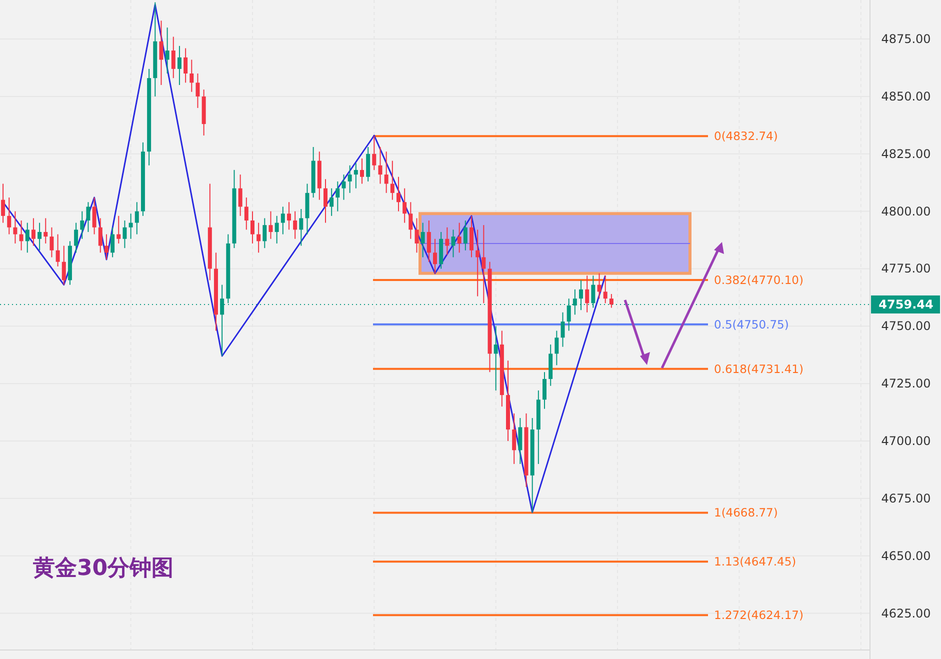  What do you see at coordinates (906, 39) in the screenshot?
I see `y-tick-label: 4875.00` at bounding box center [906, 39].